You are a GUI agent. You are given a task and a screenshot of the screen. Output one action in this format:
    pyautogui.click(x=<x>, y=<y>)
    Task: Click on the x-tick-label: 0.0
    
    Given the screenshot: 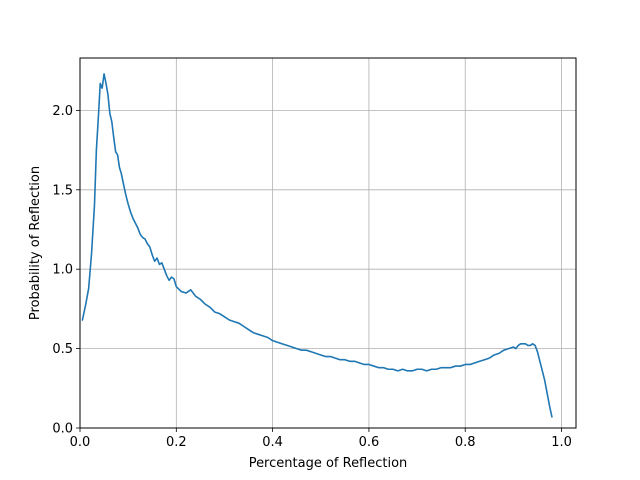 What is the action you would take?
    pyautogui.click(x=80, y=442)
    